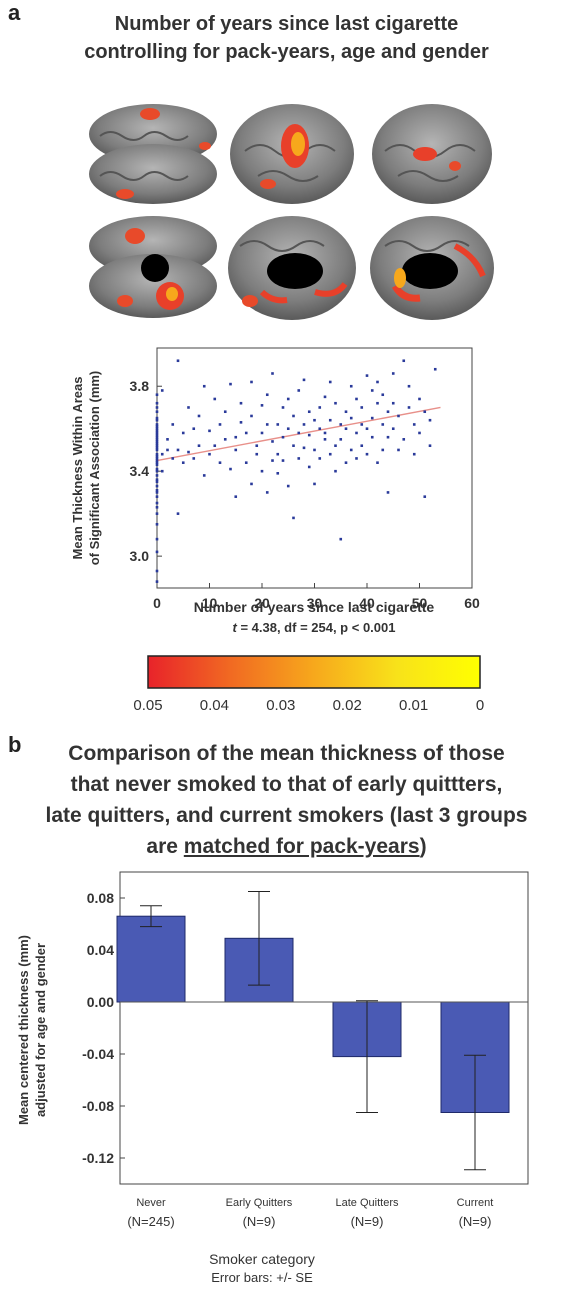  Describe the element at coordinates (347, 705) in the screenshot. I see `colorbar-tick-label: 0.02` at that location.